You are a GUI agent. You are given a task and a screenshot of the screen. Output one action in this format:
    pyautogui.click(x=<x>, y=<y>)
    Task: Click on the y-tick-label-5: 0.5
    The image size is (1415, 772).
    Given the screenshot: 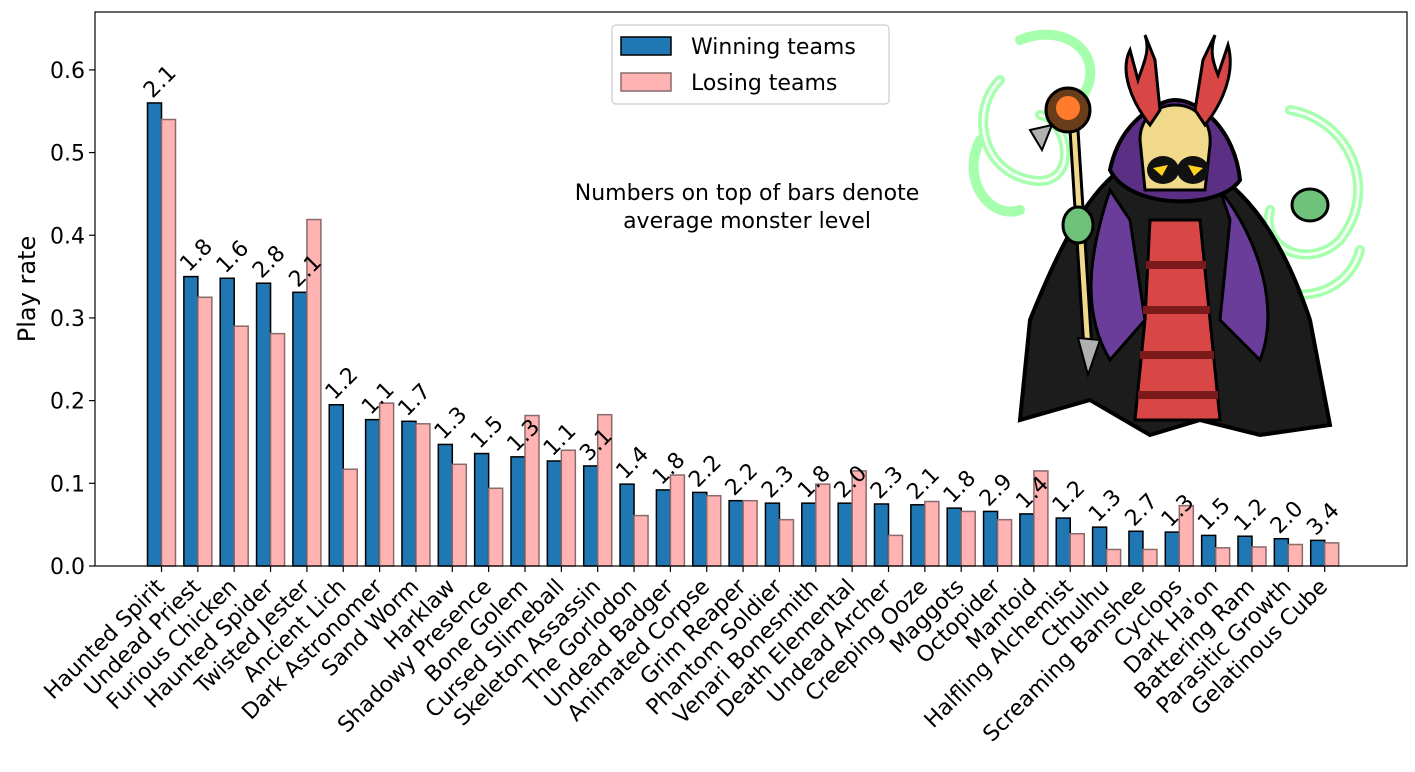 What is the action you would take?
    pyautogui.click(x=67, y=154)
    